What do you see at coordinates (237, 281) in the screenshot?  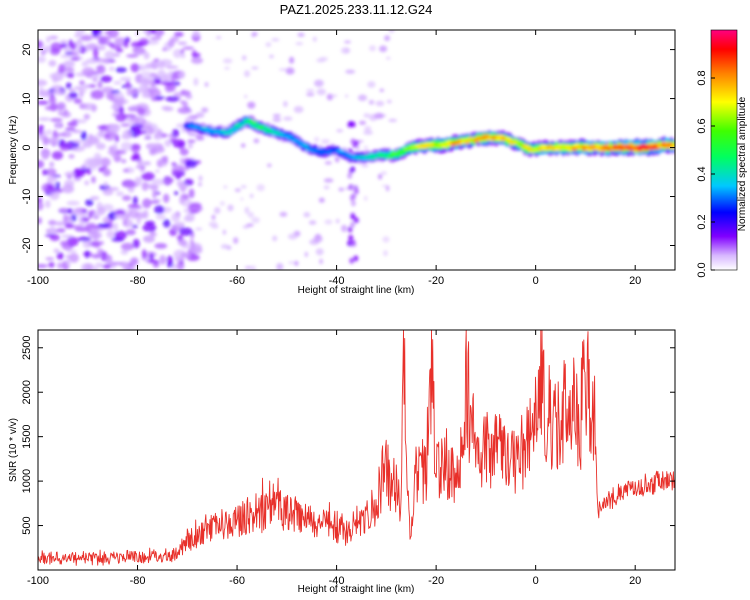 I see `spectrogram-x-tick-label: -60` at bounding box center [237, 281].